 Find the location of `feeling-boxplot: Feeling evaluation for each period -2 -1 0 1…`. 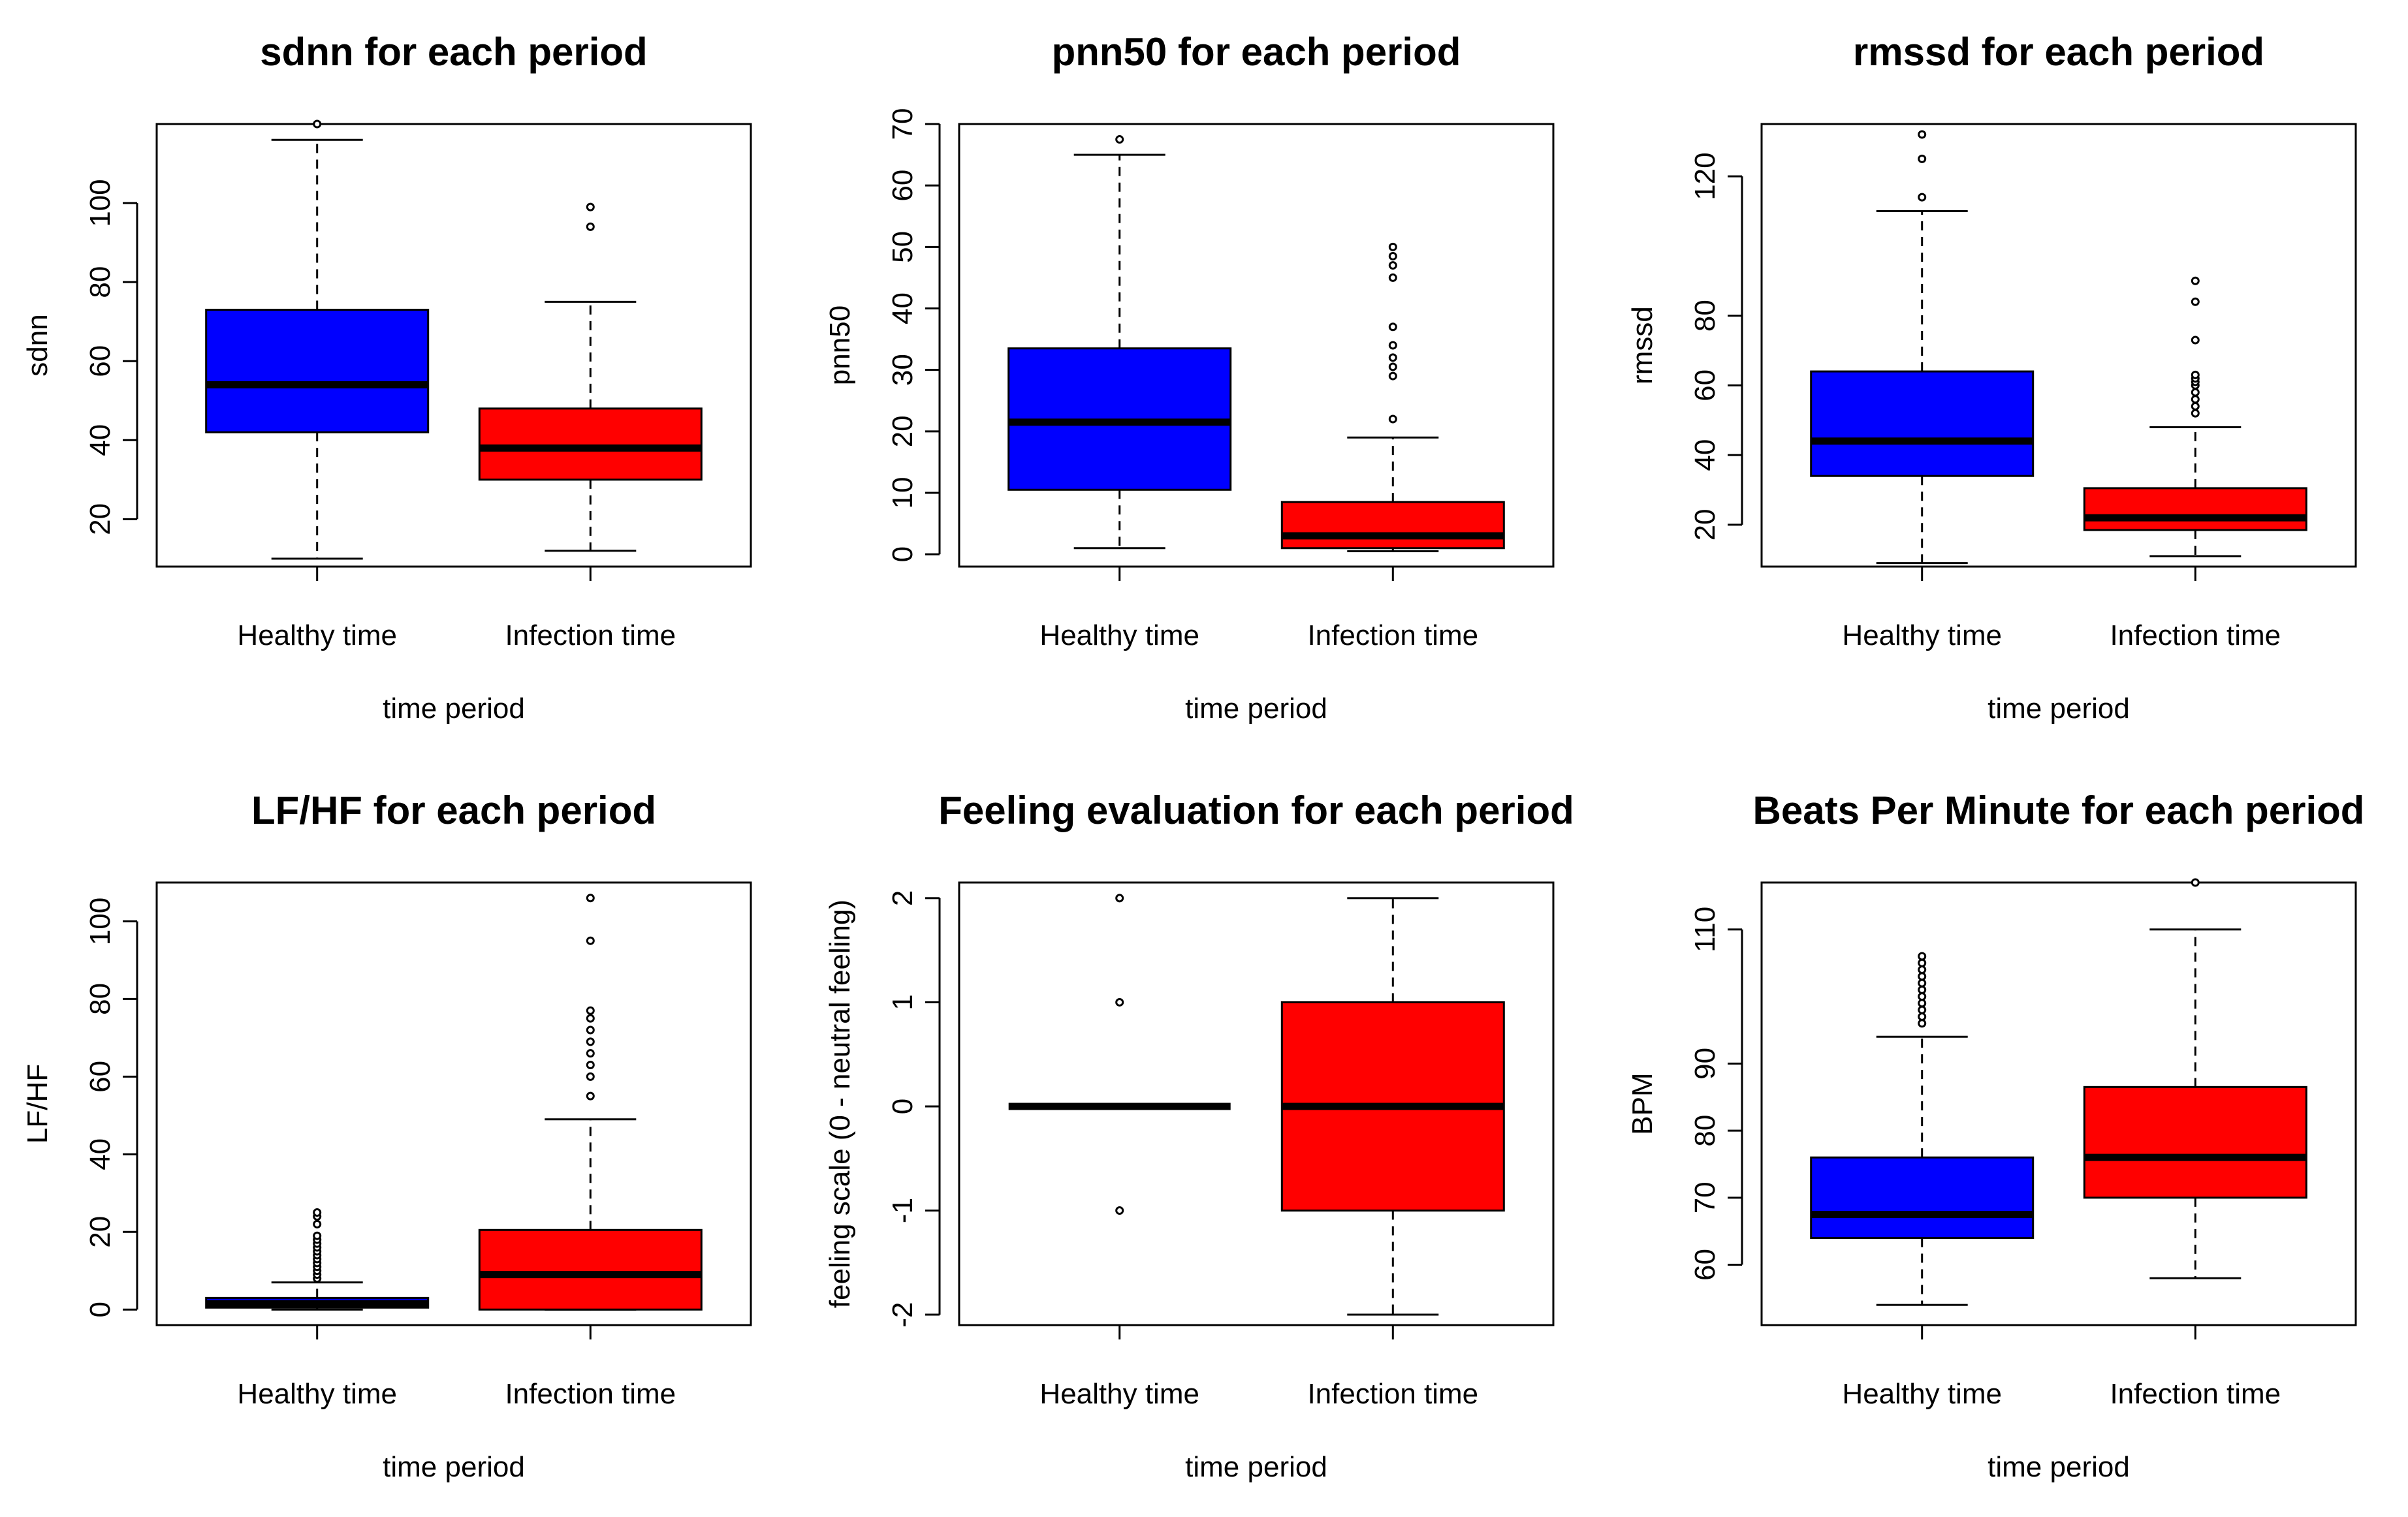

feeling-boxplot: Feeling evaluation for each period -2 -1 0 1… is located at coordinates (1199, 1136).